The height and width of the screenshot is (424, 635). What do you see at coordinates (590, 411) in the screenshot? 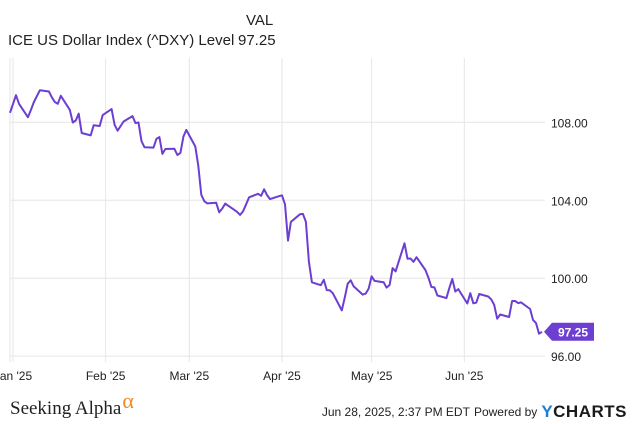
I see `ycharts-logo-text: CHARTS` at bounding box center [590, 411].